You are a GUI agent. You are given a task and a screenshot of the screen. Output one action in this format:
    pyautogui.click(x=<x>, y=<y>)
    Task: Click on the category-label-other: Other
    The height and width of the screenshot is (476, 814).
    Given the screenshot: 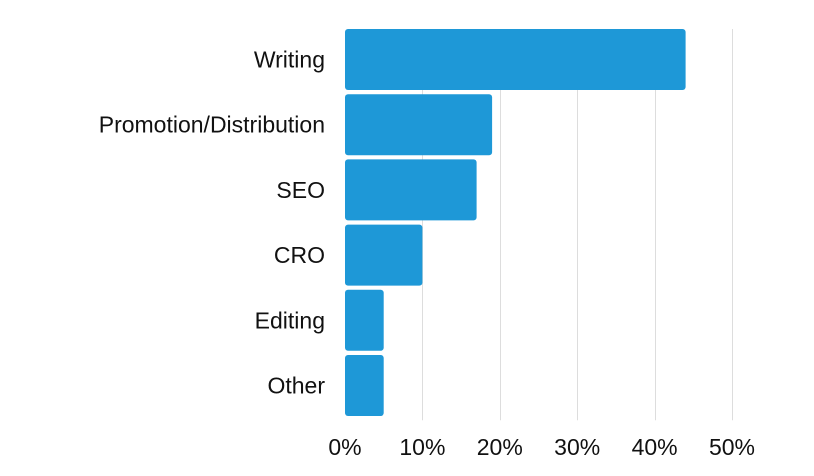 What is the action you would take?
    pyautogui.click(x=296, y=386)
    